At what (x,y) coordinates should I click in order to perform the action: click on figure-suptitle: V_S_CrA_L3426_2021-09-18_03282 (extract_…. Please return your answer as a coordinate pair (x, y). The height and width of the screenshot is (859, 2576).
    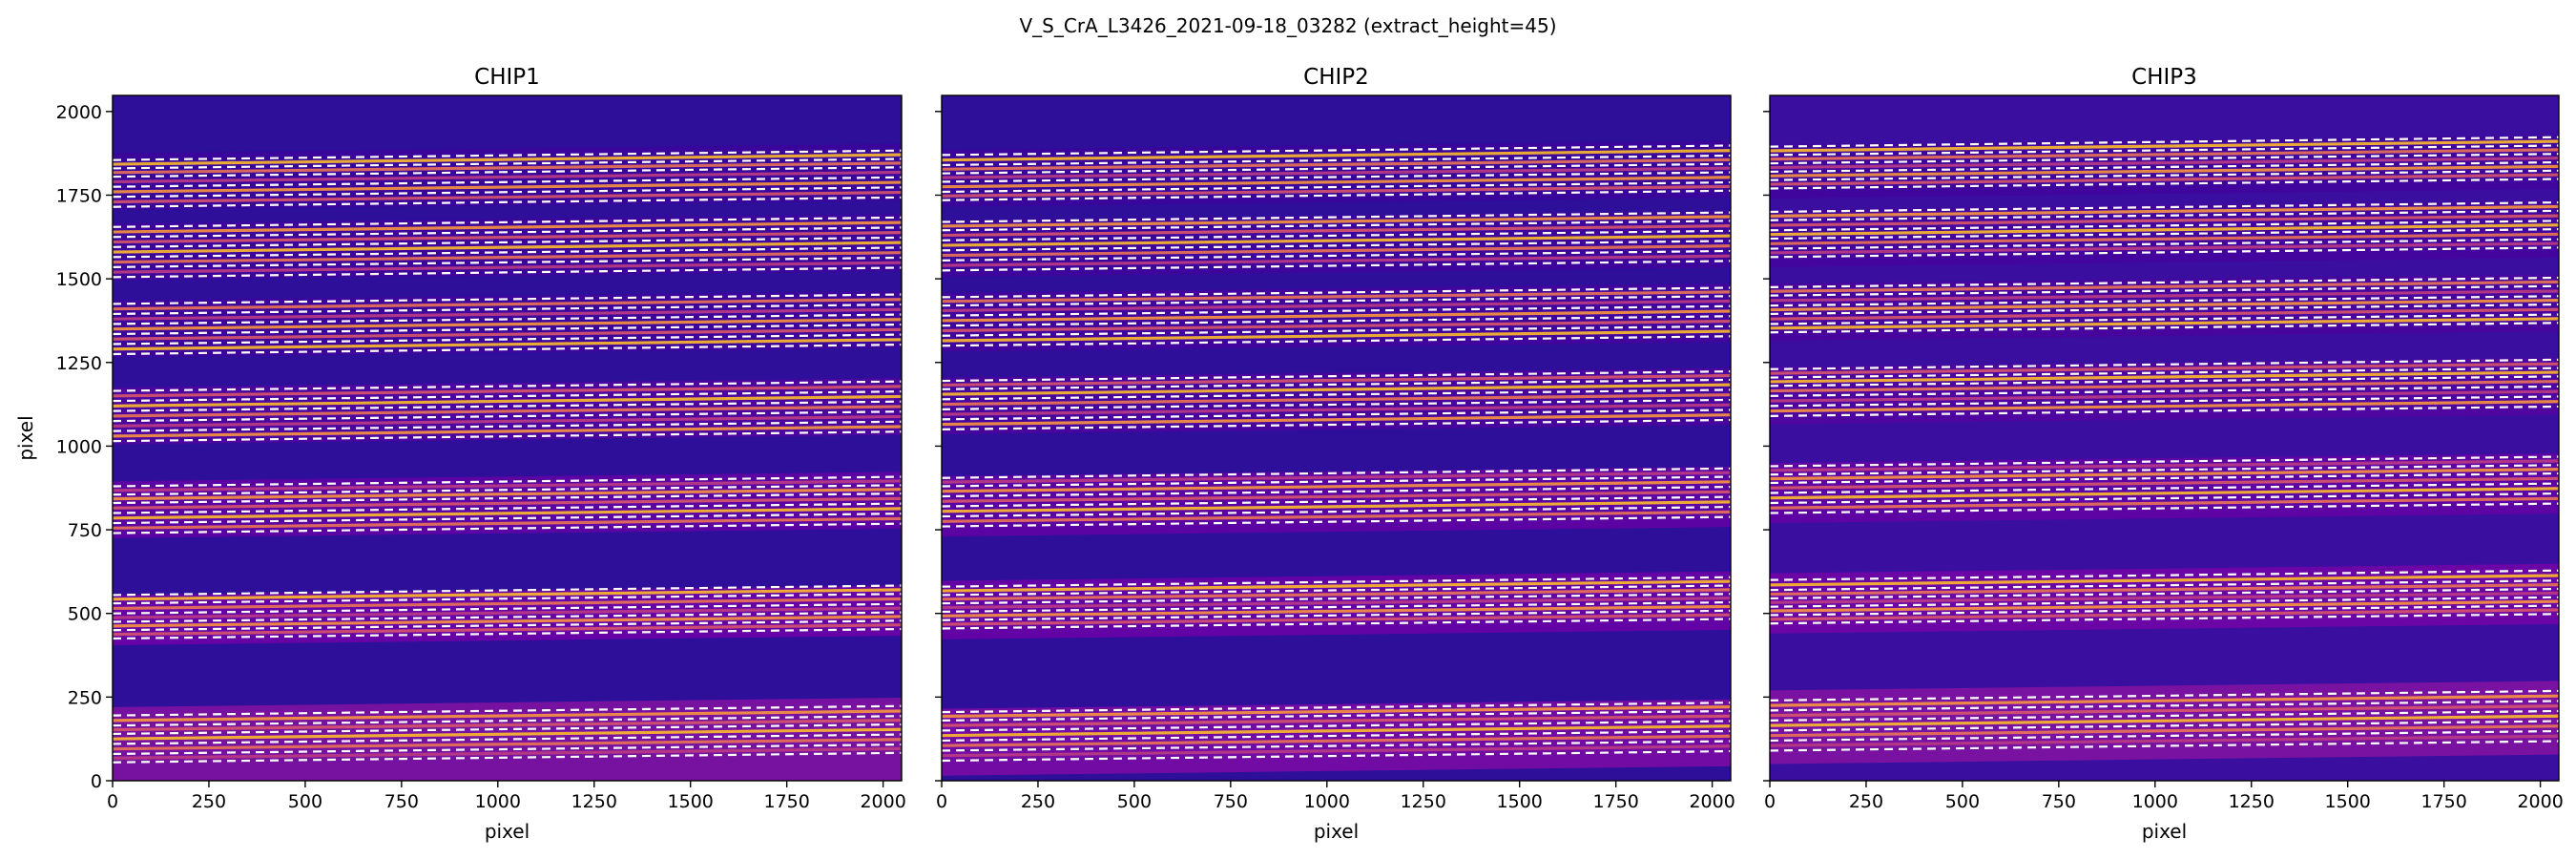
    Looking at the image, I should click on (1287, 25).